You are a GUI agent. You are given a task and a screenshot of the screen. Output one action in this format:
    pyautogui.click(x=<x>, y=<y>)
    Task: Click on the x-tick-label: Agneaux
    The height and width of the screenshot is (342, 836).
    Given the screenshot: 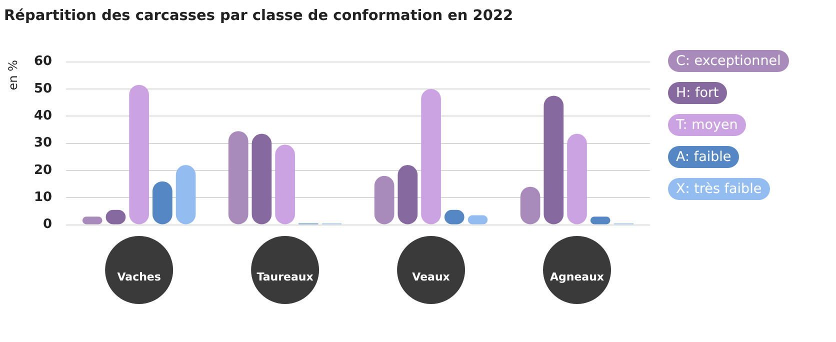 What is the action you would take?
    pyautogui.click(x=577, y=277)
    